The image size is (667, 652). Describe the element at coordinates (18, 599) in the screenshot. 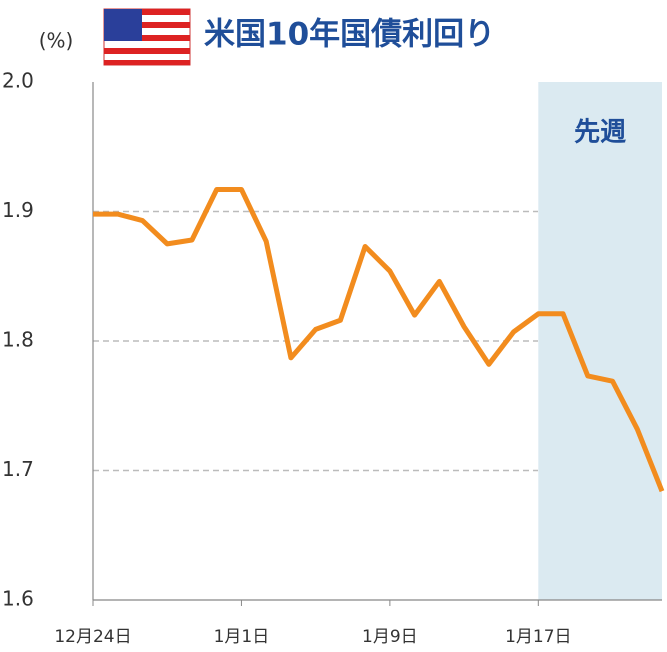

I see `y-tick-label: 1.6` at that location.